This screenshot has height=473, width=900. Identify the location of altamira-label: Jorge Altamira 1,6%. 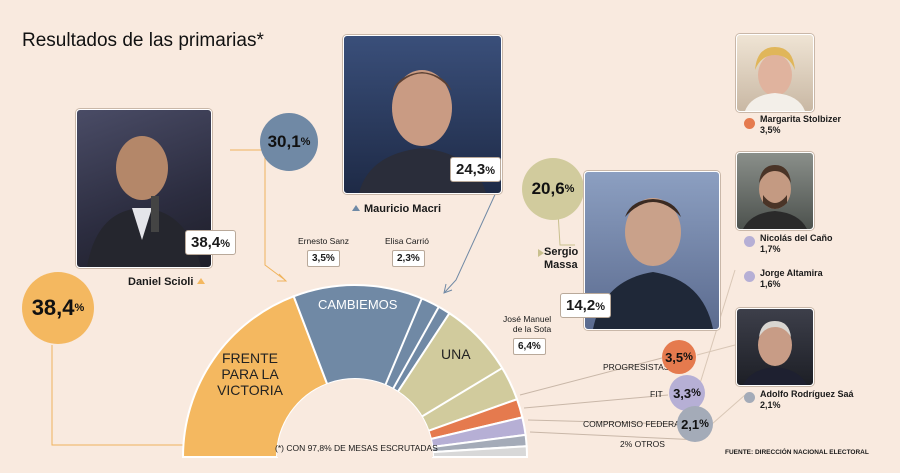
(791, 278).